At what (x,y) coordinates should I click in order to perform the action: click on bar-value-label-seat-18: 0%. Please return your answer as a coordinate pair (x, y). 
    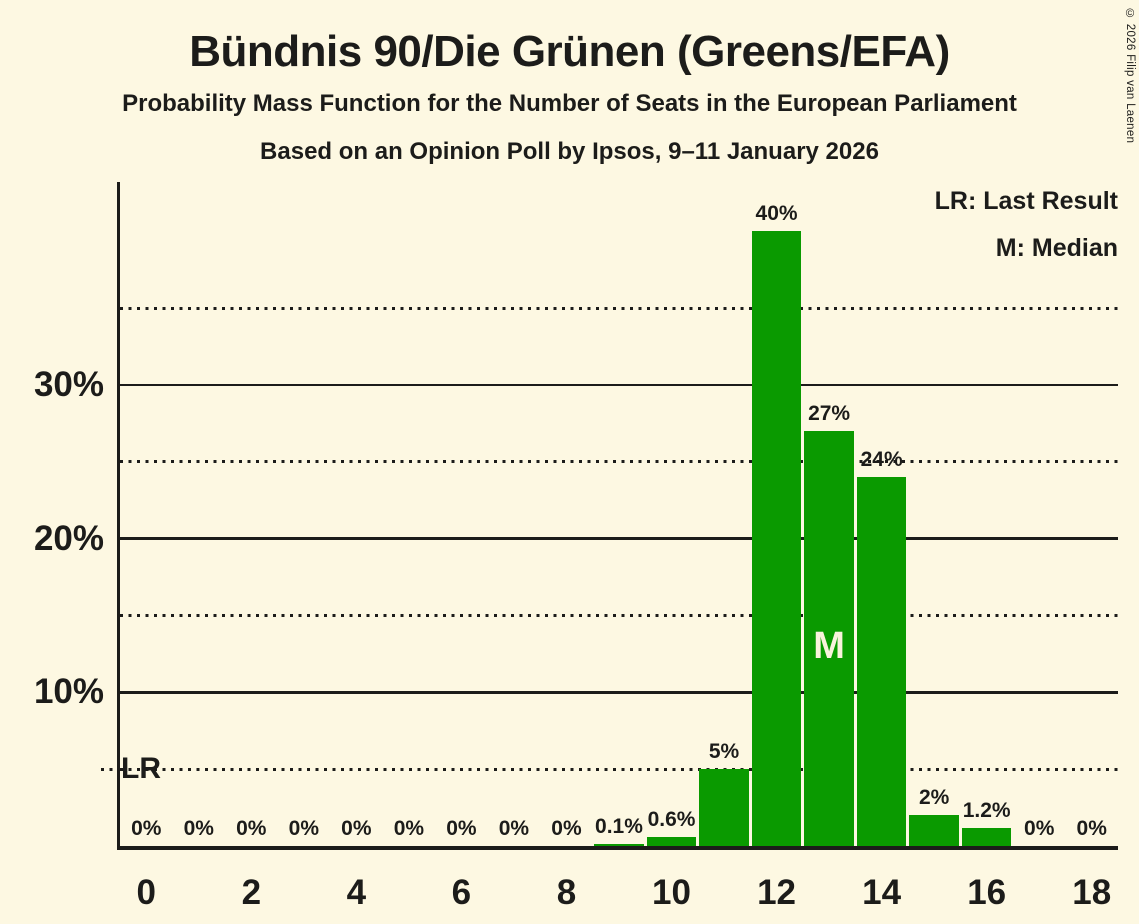
    Looking at the image, I should click on (1091, 828).